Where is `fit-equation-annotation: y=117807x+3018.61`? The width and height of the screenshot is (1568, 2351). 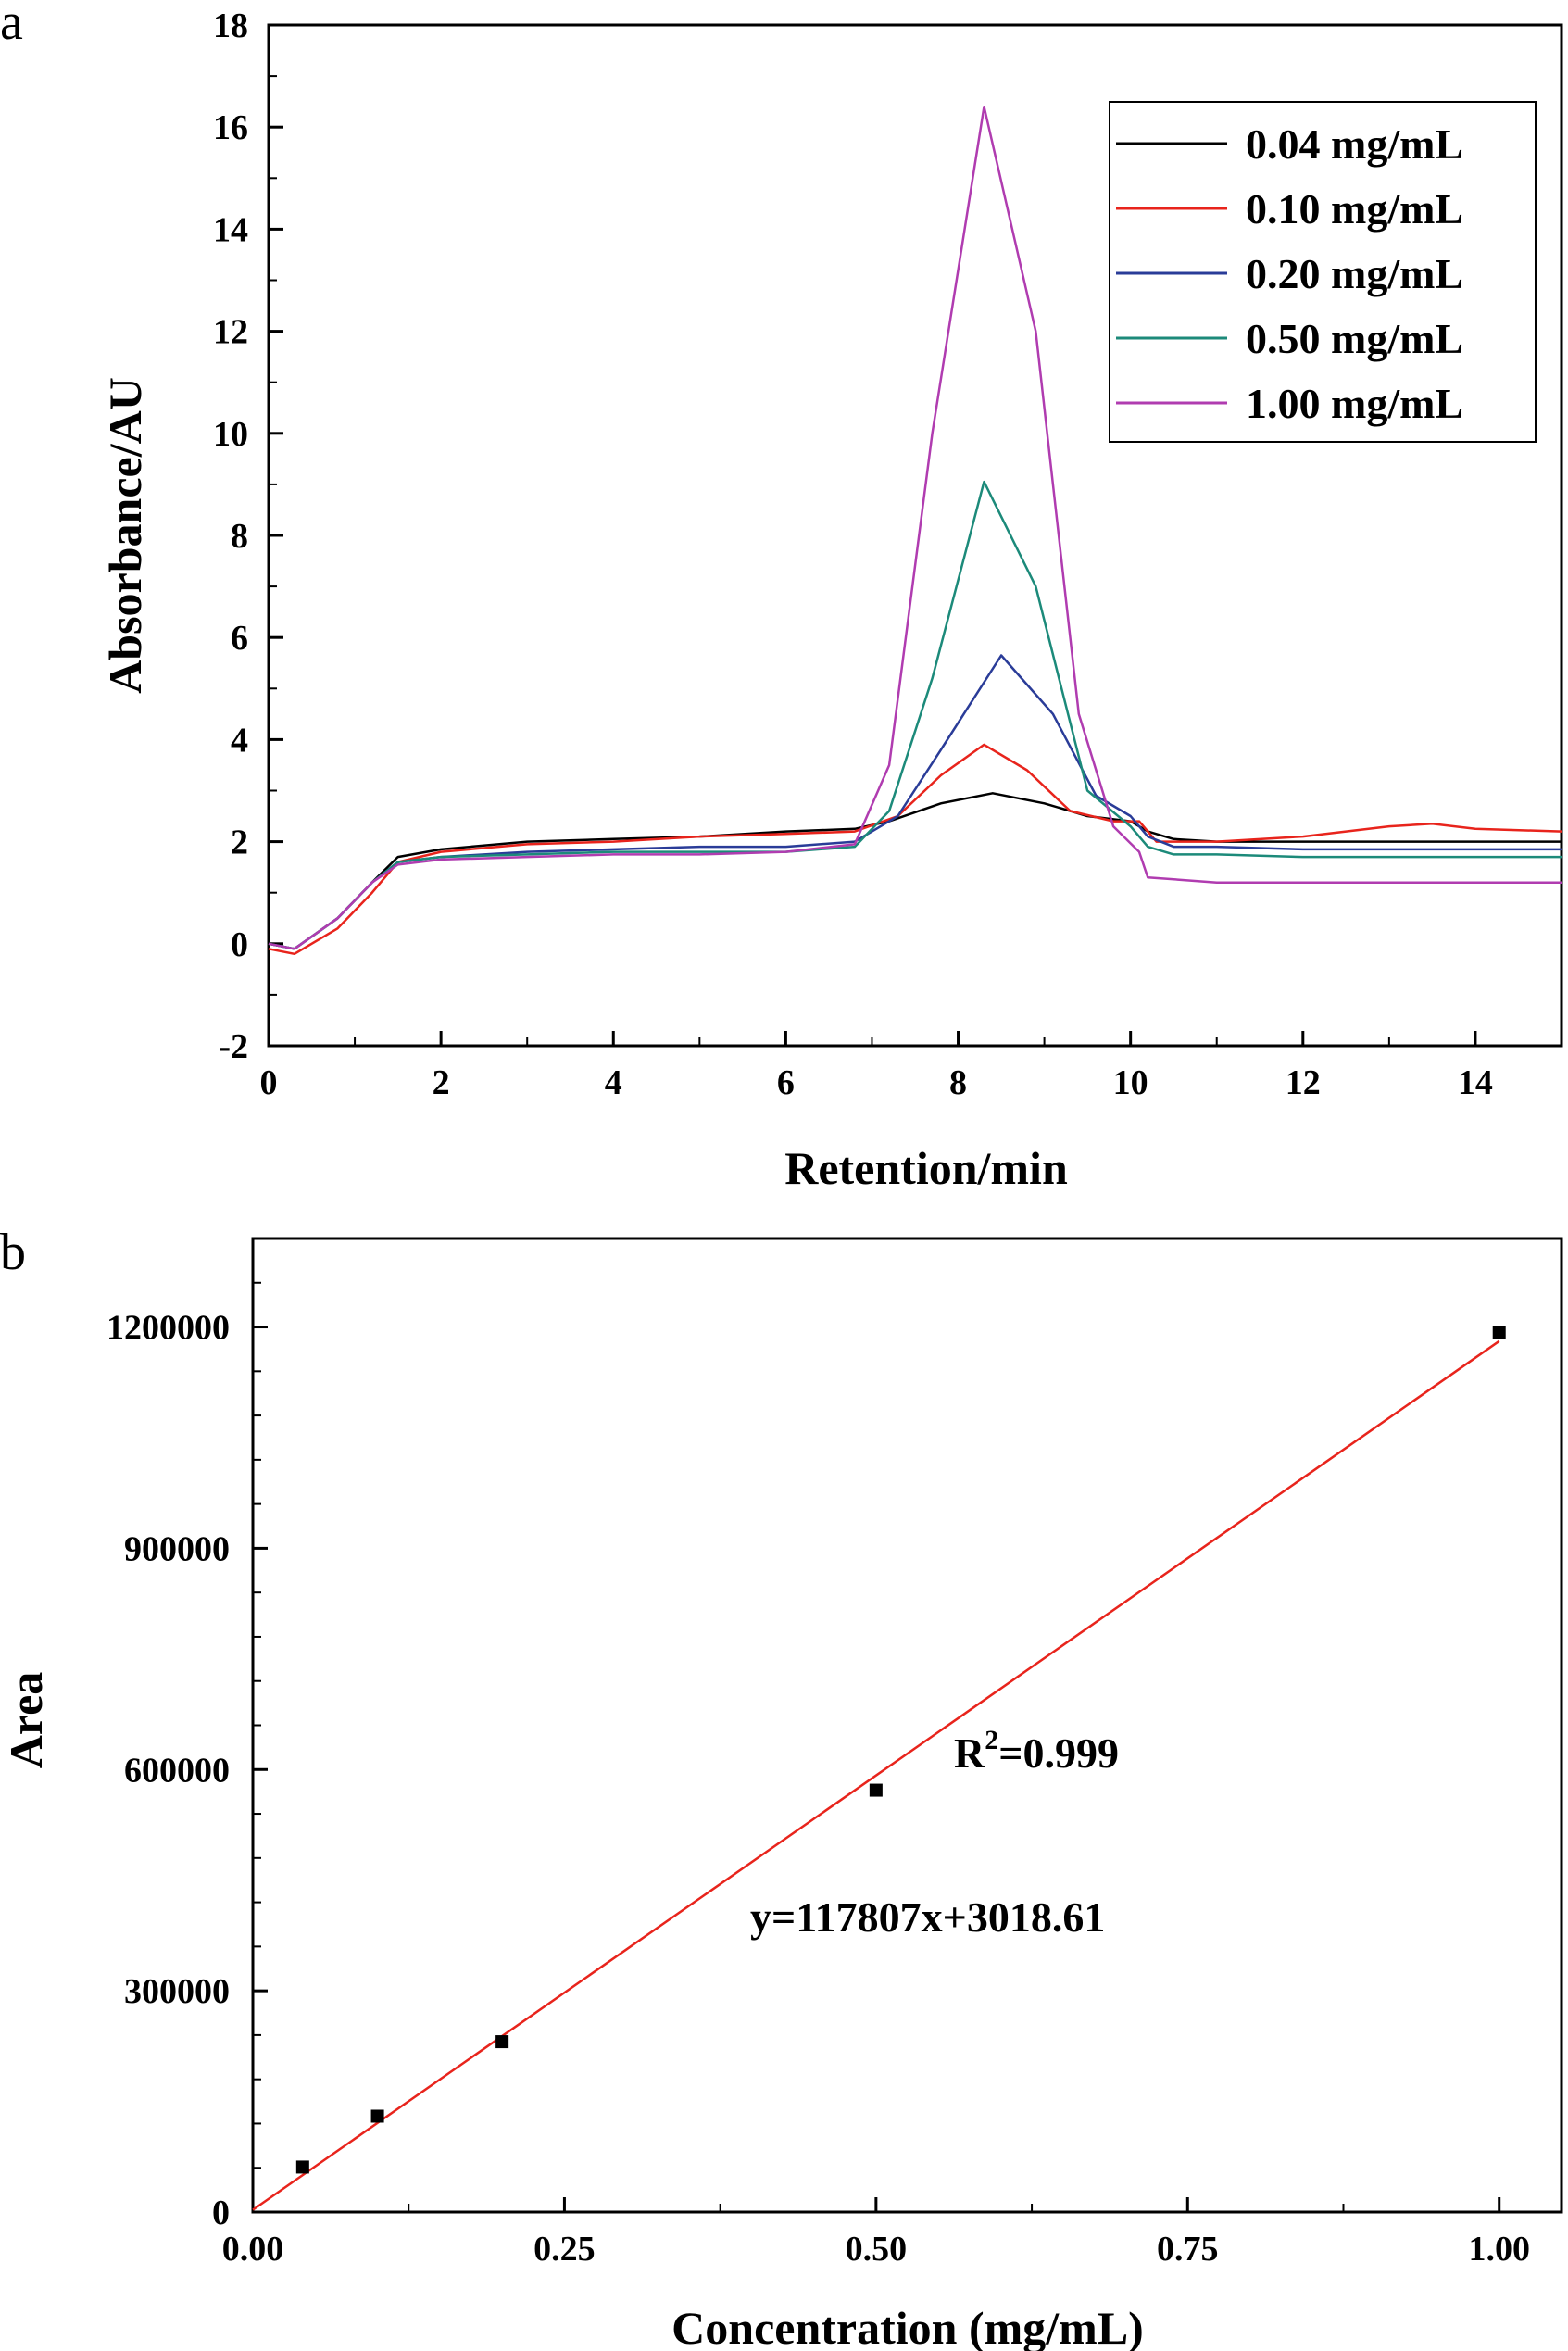 fit-equation-annotation: y=117807x+3018.61 is located at coordinates (928, 1917).